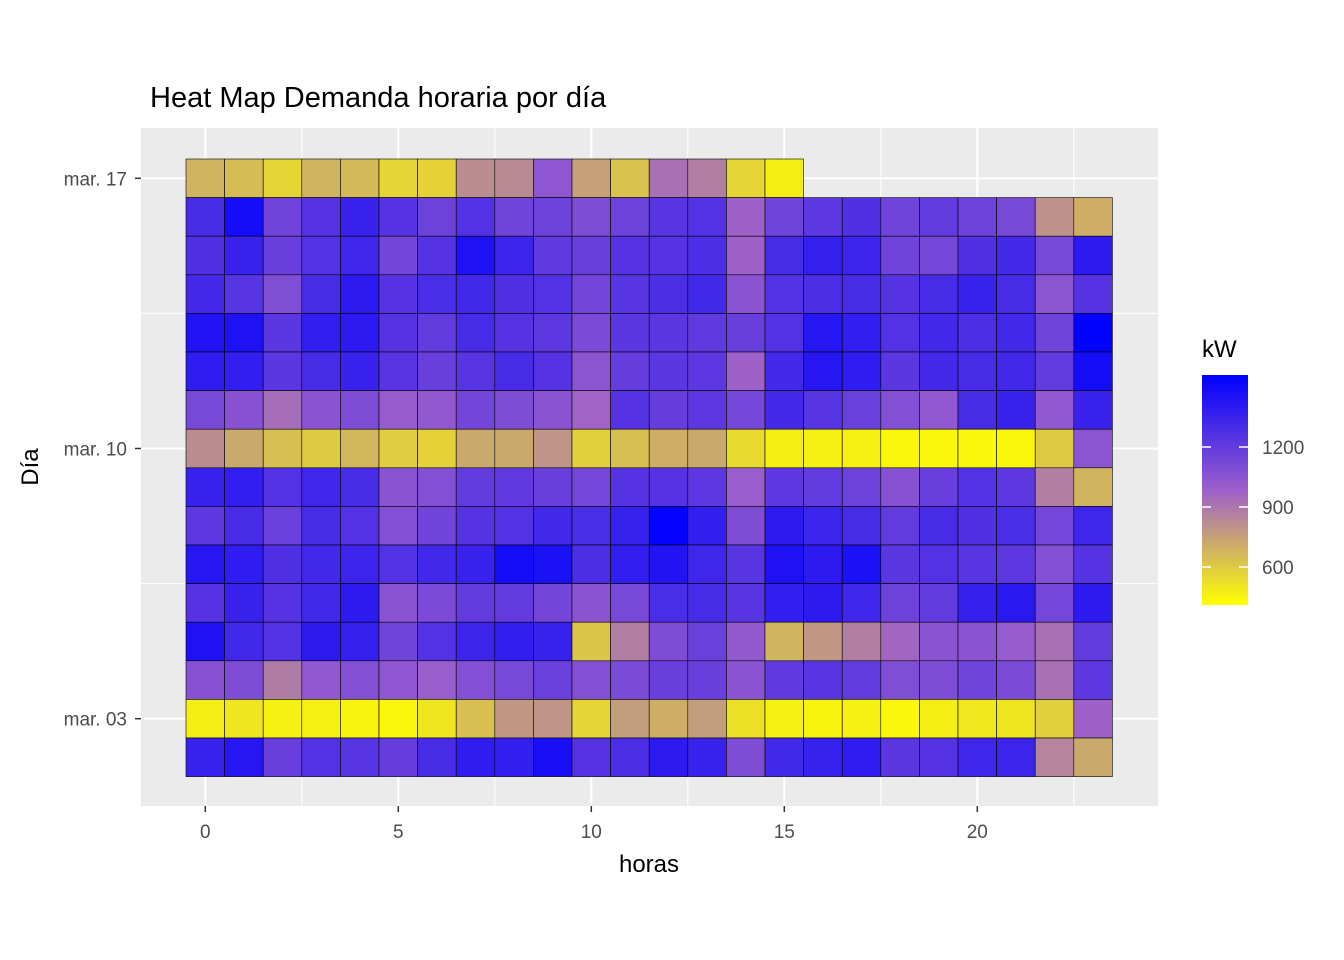 This screenshot has width=1344, height=960. I want to click on x-tick-label: 10, so click(591, 832).